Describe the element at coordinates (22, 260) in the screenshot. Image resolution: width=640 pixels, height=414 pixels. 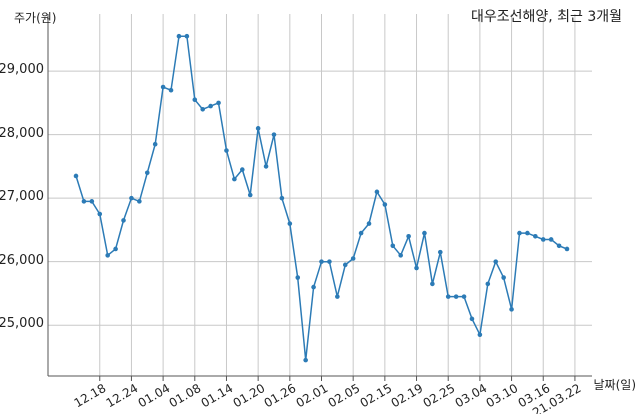
I see `y-tick-label: 26,000` at that location.